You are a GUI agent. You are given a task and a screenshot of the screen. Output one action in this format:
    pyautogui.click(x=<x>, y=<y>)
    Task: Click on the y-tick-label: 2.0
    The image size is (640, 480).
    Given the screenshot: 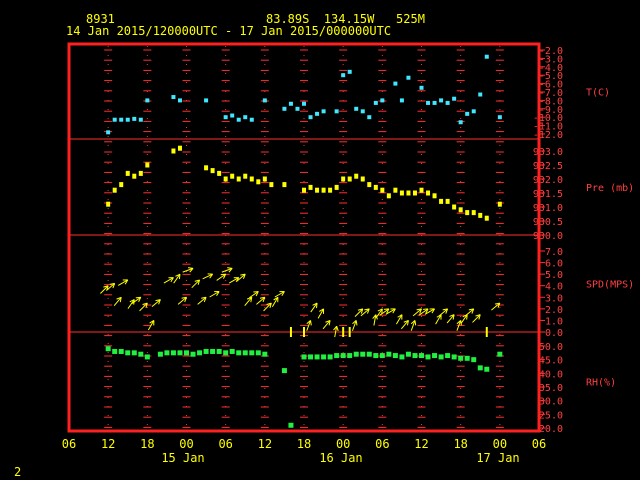 What is the action you would take?
    pyautogui.click(x=554, y=310)
    